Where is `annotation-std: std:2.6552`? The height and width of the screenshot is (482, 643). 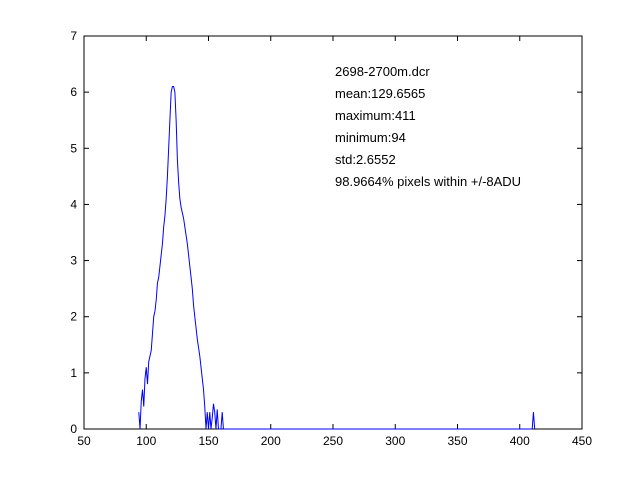 annotation-std: std:2.6552 is located at coordinates (365, 159).